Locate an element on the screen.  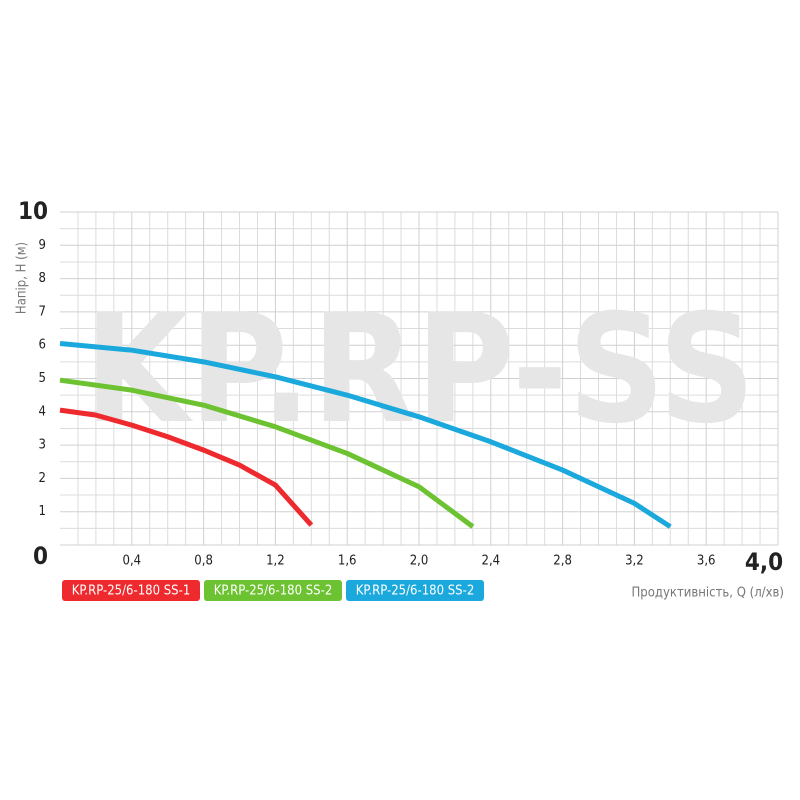
legend-label: KP.RP-25/6-180 SS-1 is located at coordinates (131, 591).